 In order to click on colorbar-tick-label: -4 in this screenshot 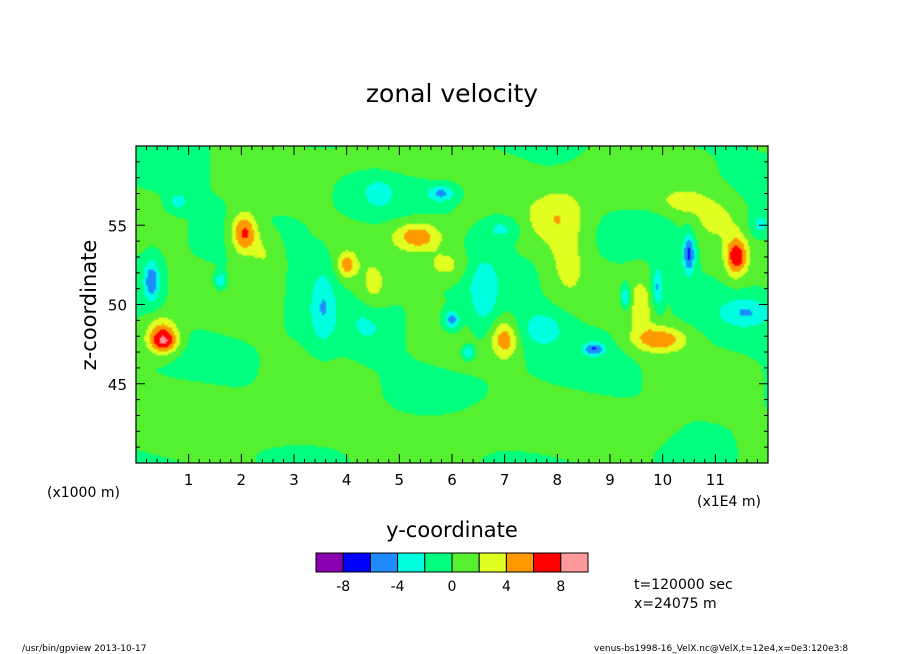, I will do `click(398, 587)`.